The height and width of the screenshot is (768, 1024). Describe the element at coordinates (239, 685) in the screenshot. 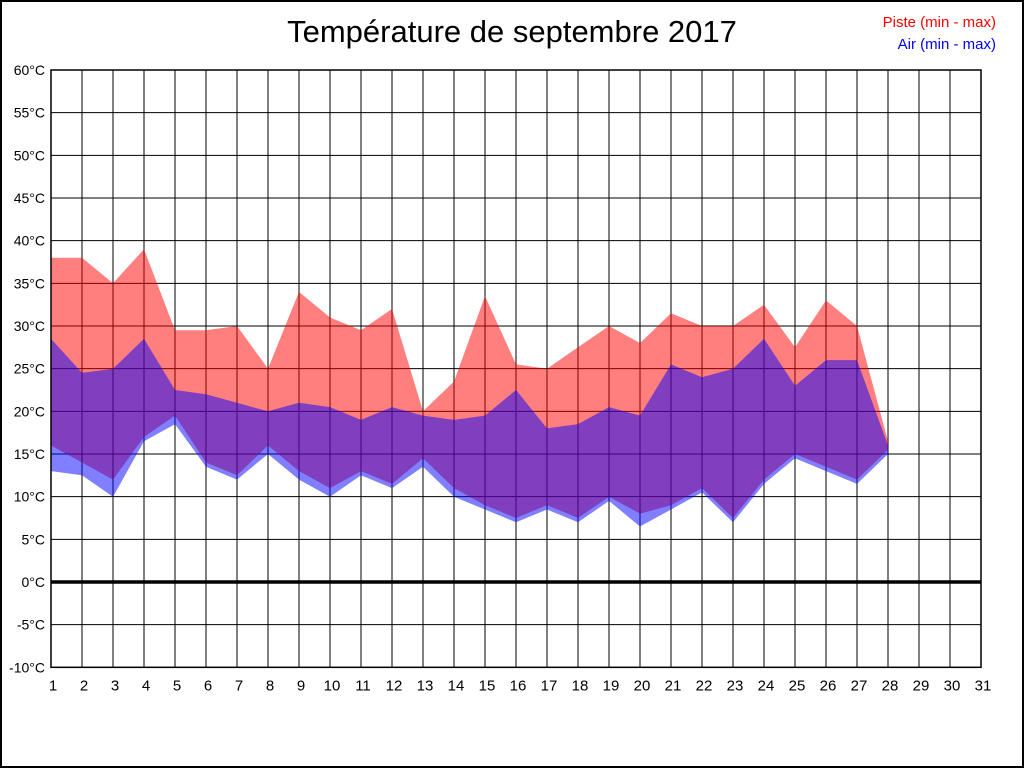

I see `x-tick-label: 7` at that location.